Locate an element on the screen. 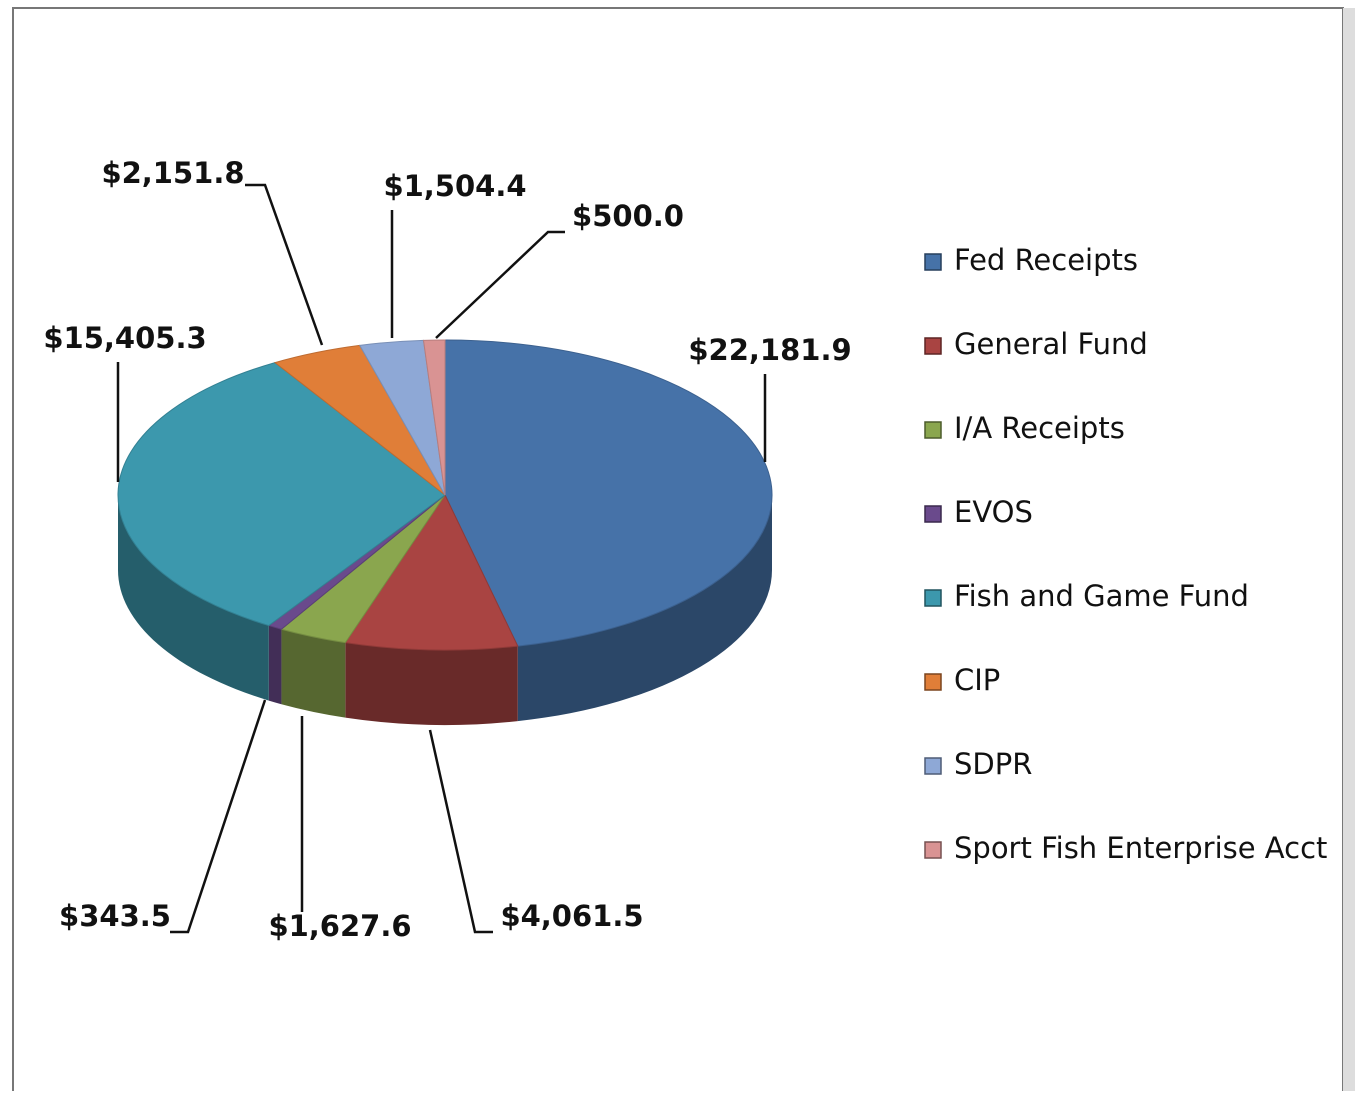 The height and width of the screenshot is (1095, 1355). legend-label: SDPR is located at coordinates (993, 764).